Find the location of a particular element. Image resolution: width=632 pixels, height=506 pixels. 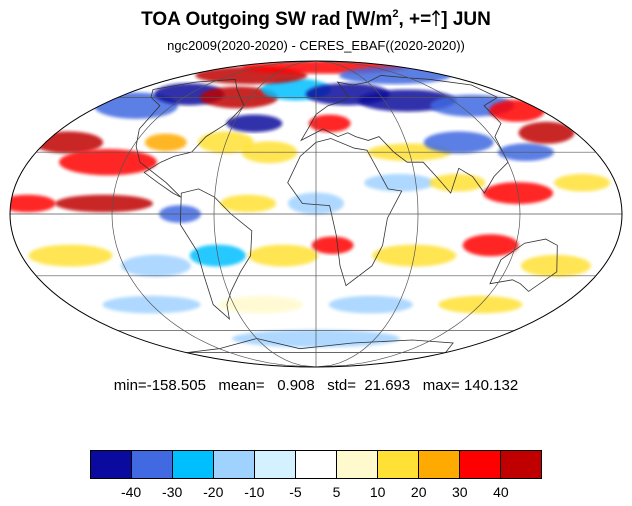

title-superscript: 2 is located at coordinates (395, 14).